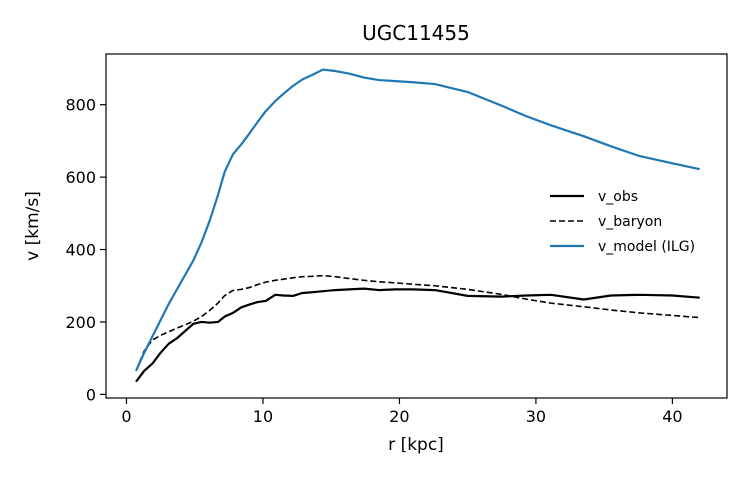  I want to click on y-axis-ticks: 0 200 400 600 800, so click(85, 250).